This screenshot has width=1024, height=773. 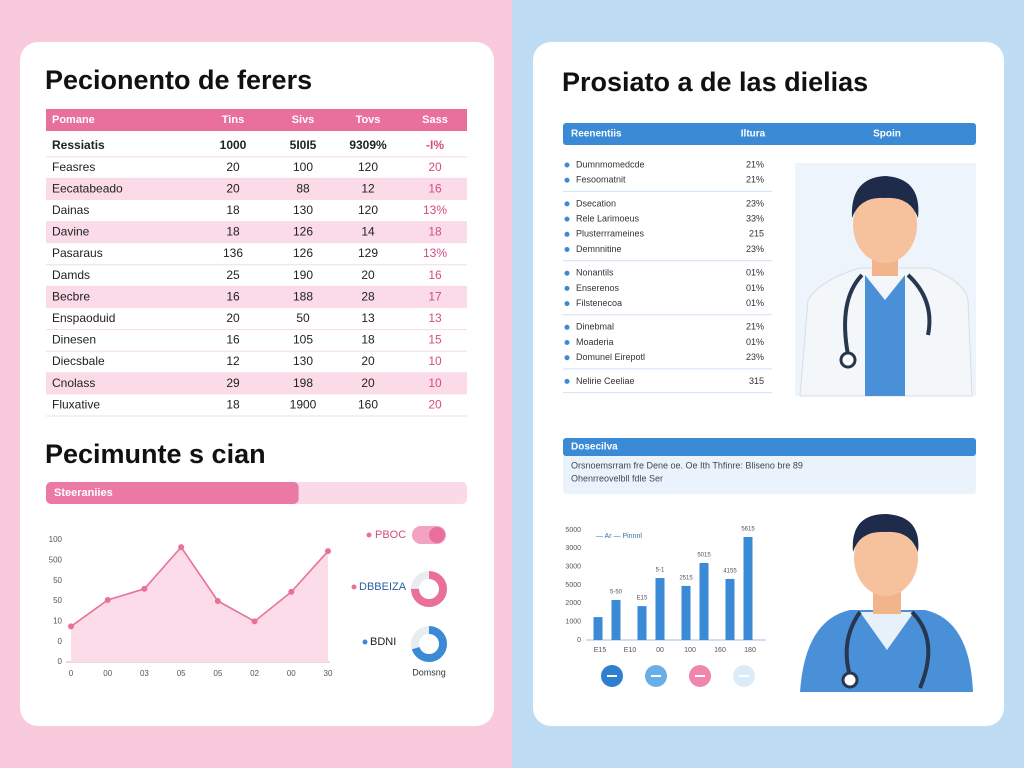 I want to click on line-area, so click(x=199, y=604).